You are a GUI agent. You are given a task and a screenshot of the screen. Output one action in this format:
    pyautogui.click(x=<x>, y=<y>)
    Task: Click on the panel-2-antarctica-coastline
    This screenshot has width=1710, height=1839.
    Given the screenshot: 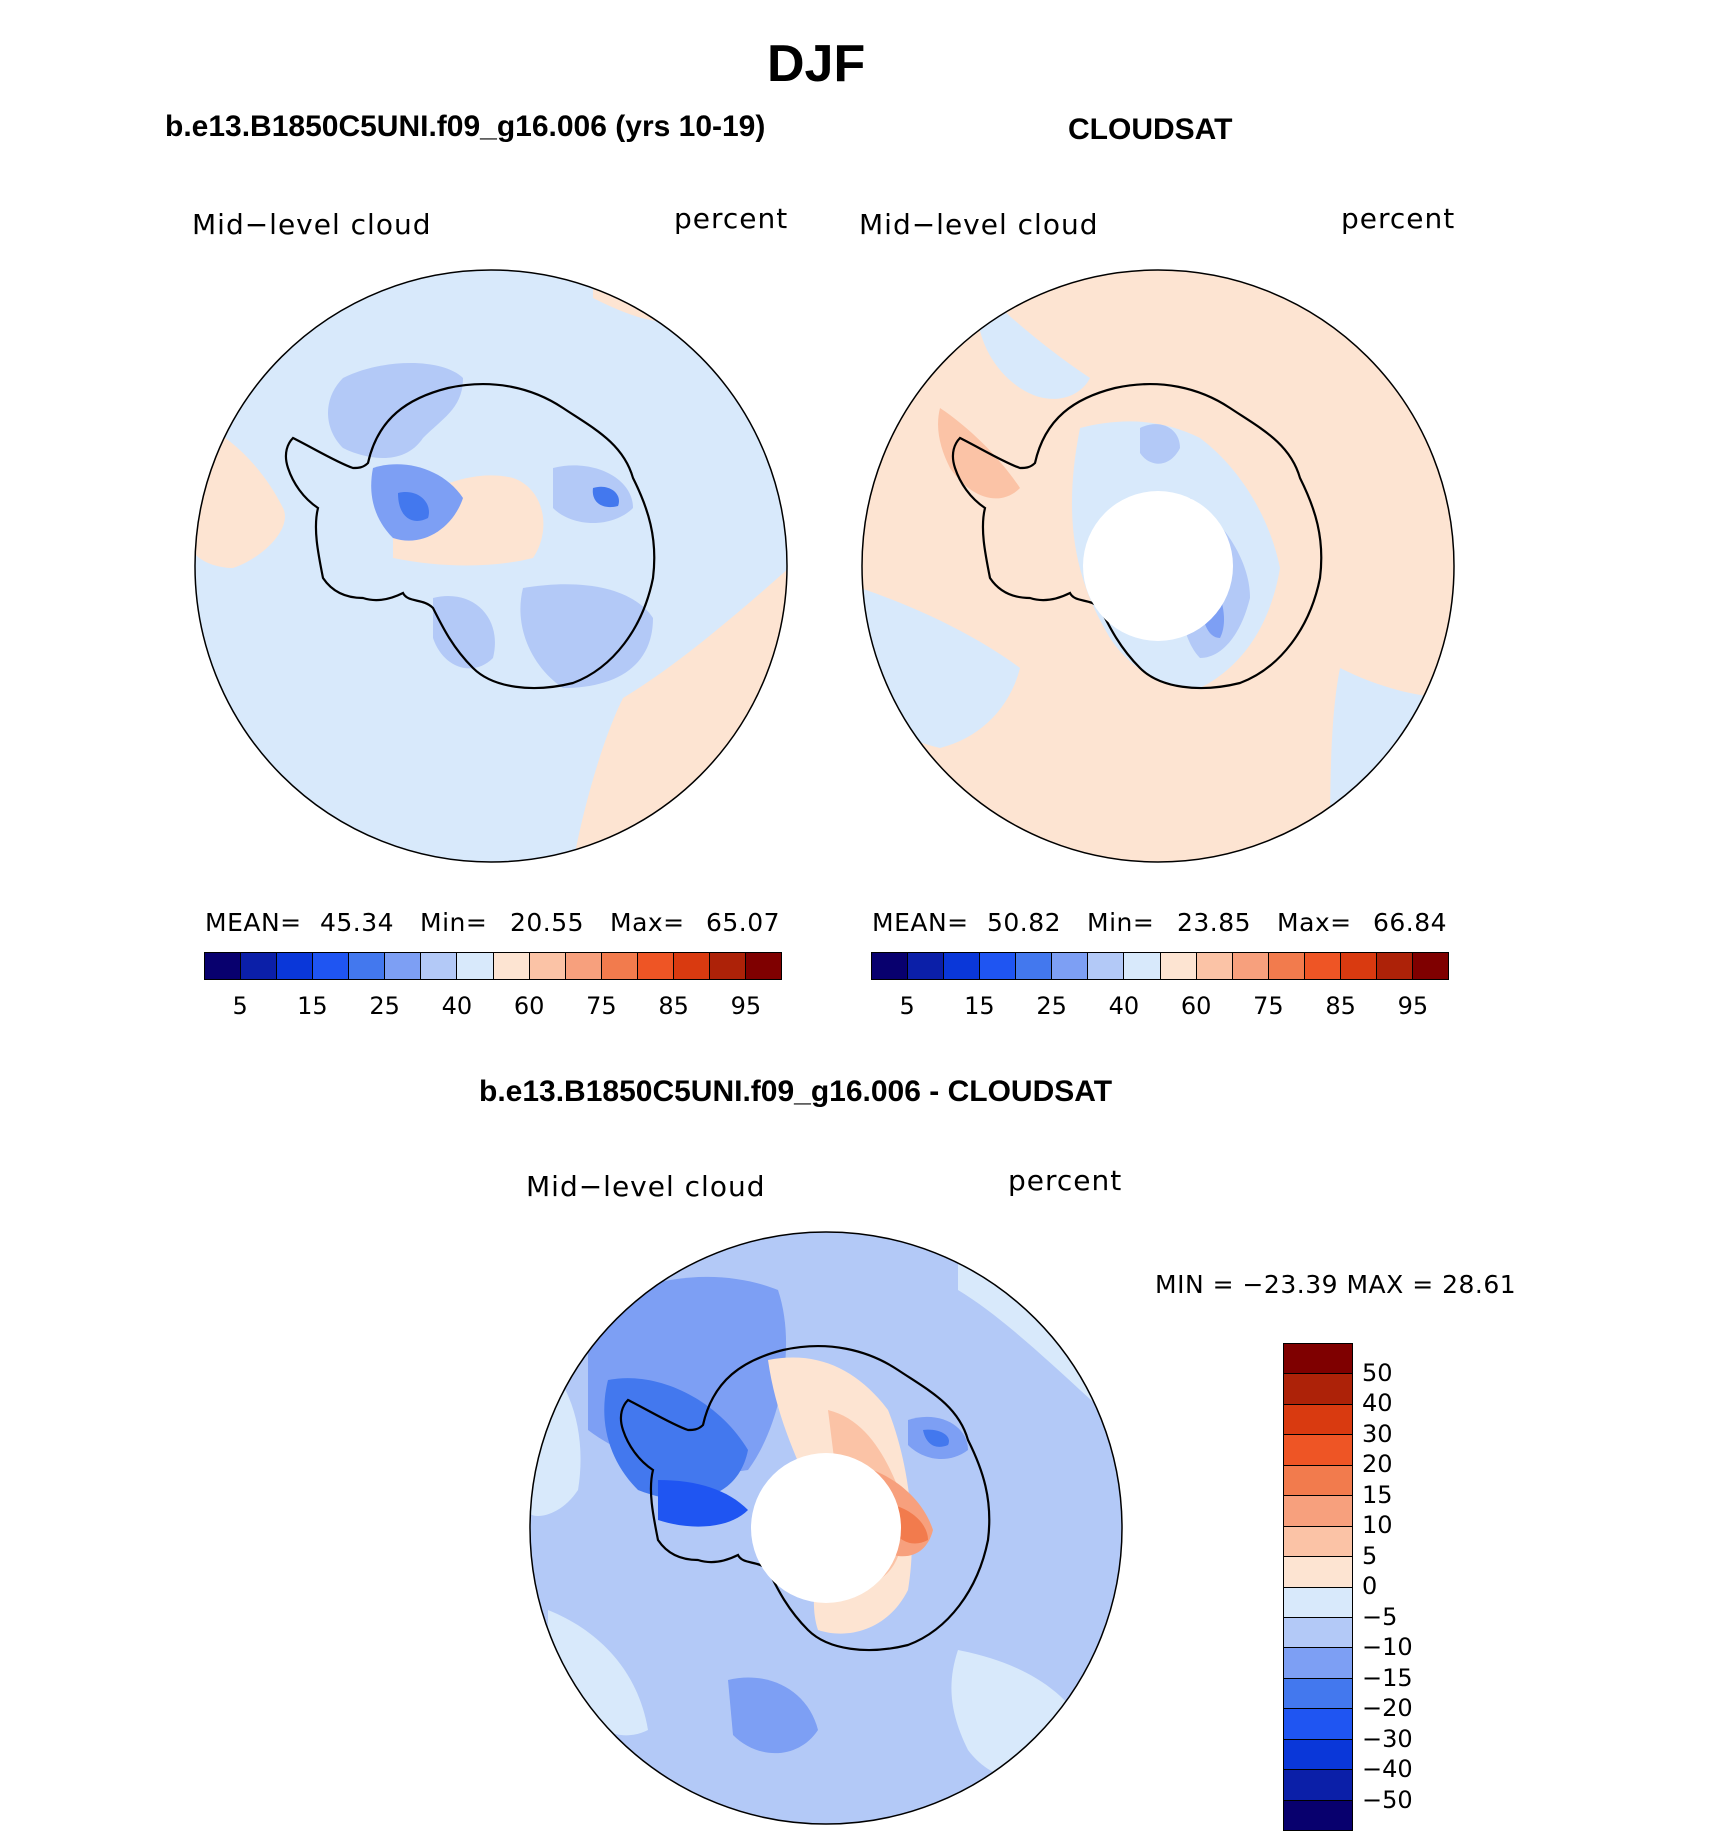 What is the action you would take?
    pyautogui.click(x=1137, y=536)
    